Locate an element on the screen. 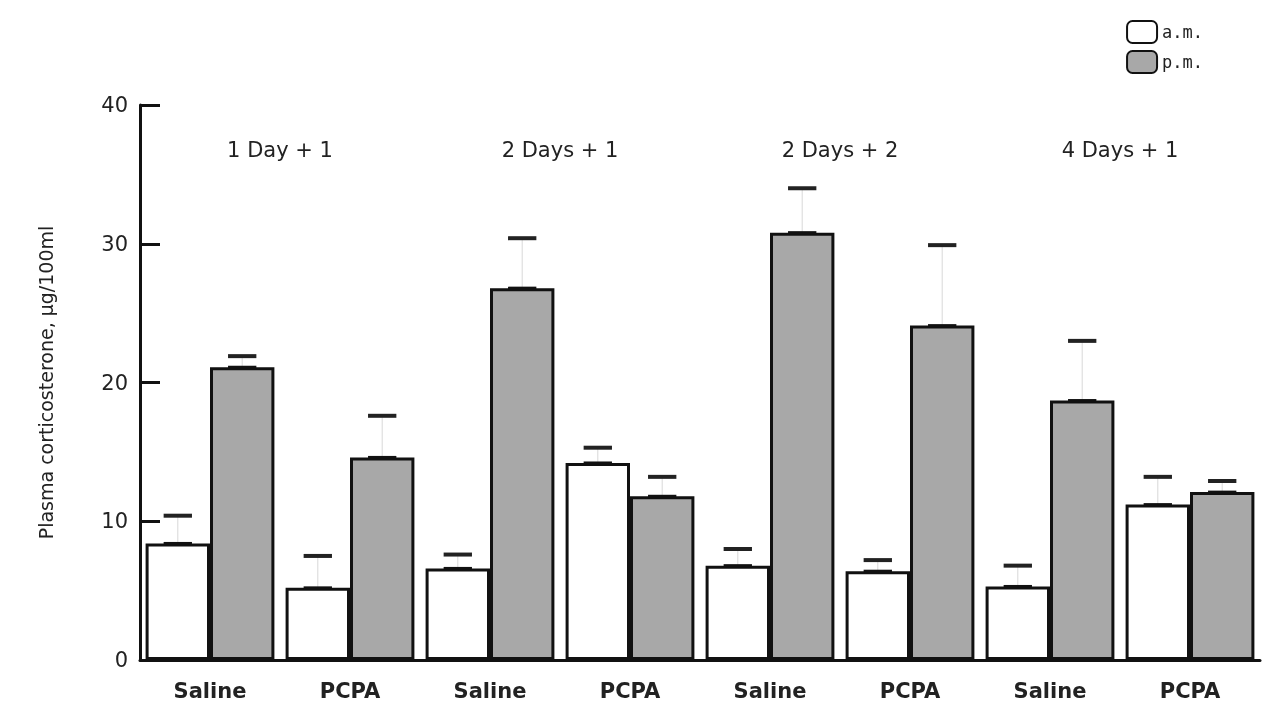 The image size is (1268, 719). y-tick-label: 0 is located at coordinates (121, 660).